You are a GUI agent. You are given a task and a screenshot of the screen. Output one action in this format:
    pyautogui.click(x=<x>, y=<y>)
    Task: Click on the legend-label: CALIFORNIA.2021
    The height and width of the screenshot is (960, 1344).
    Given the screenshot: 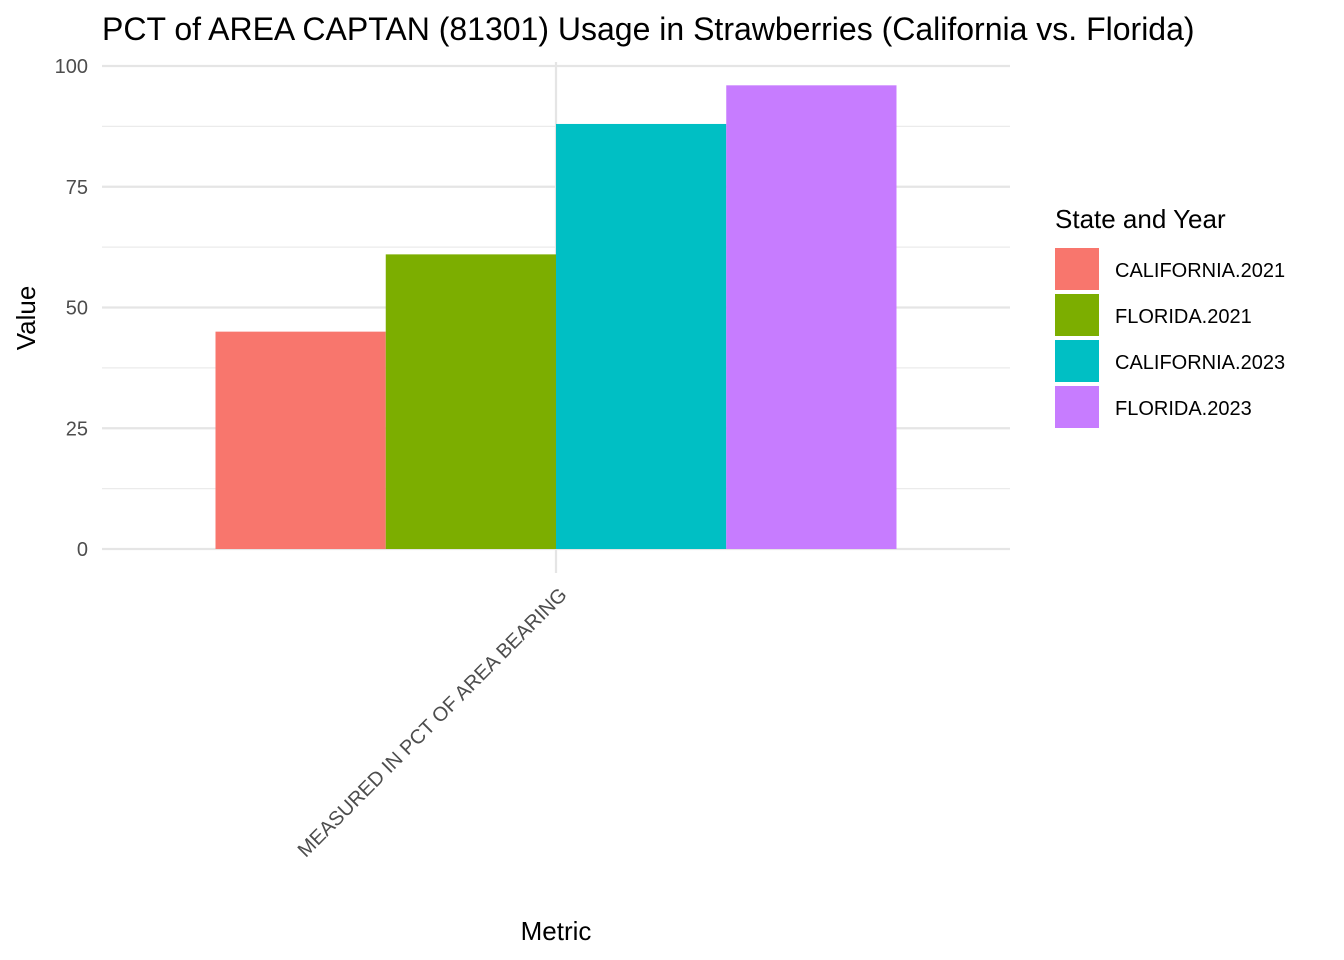 What is the action you would take?
    pyautogui.click(x=1200, y=271)
    